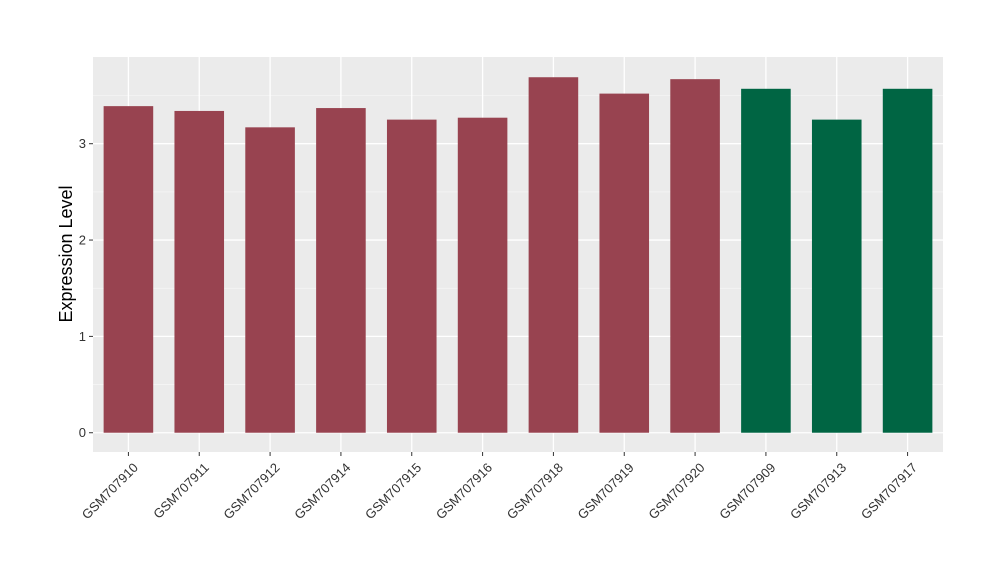  Describe the element at coordinates (907, 260) in the screenshot. I see `bar-gsm707917` at that location.